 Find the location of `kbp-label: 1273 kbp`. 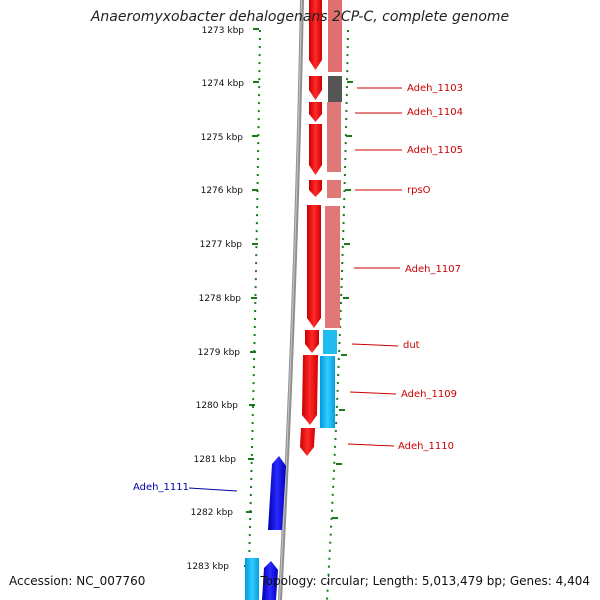

kbp-label: 1273 kbp is located at coordinates (223, 31).